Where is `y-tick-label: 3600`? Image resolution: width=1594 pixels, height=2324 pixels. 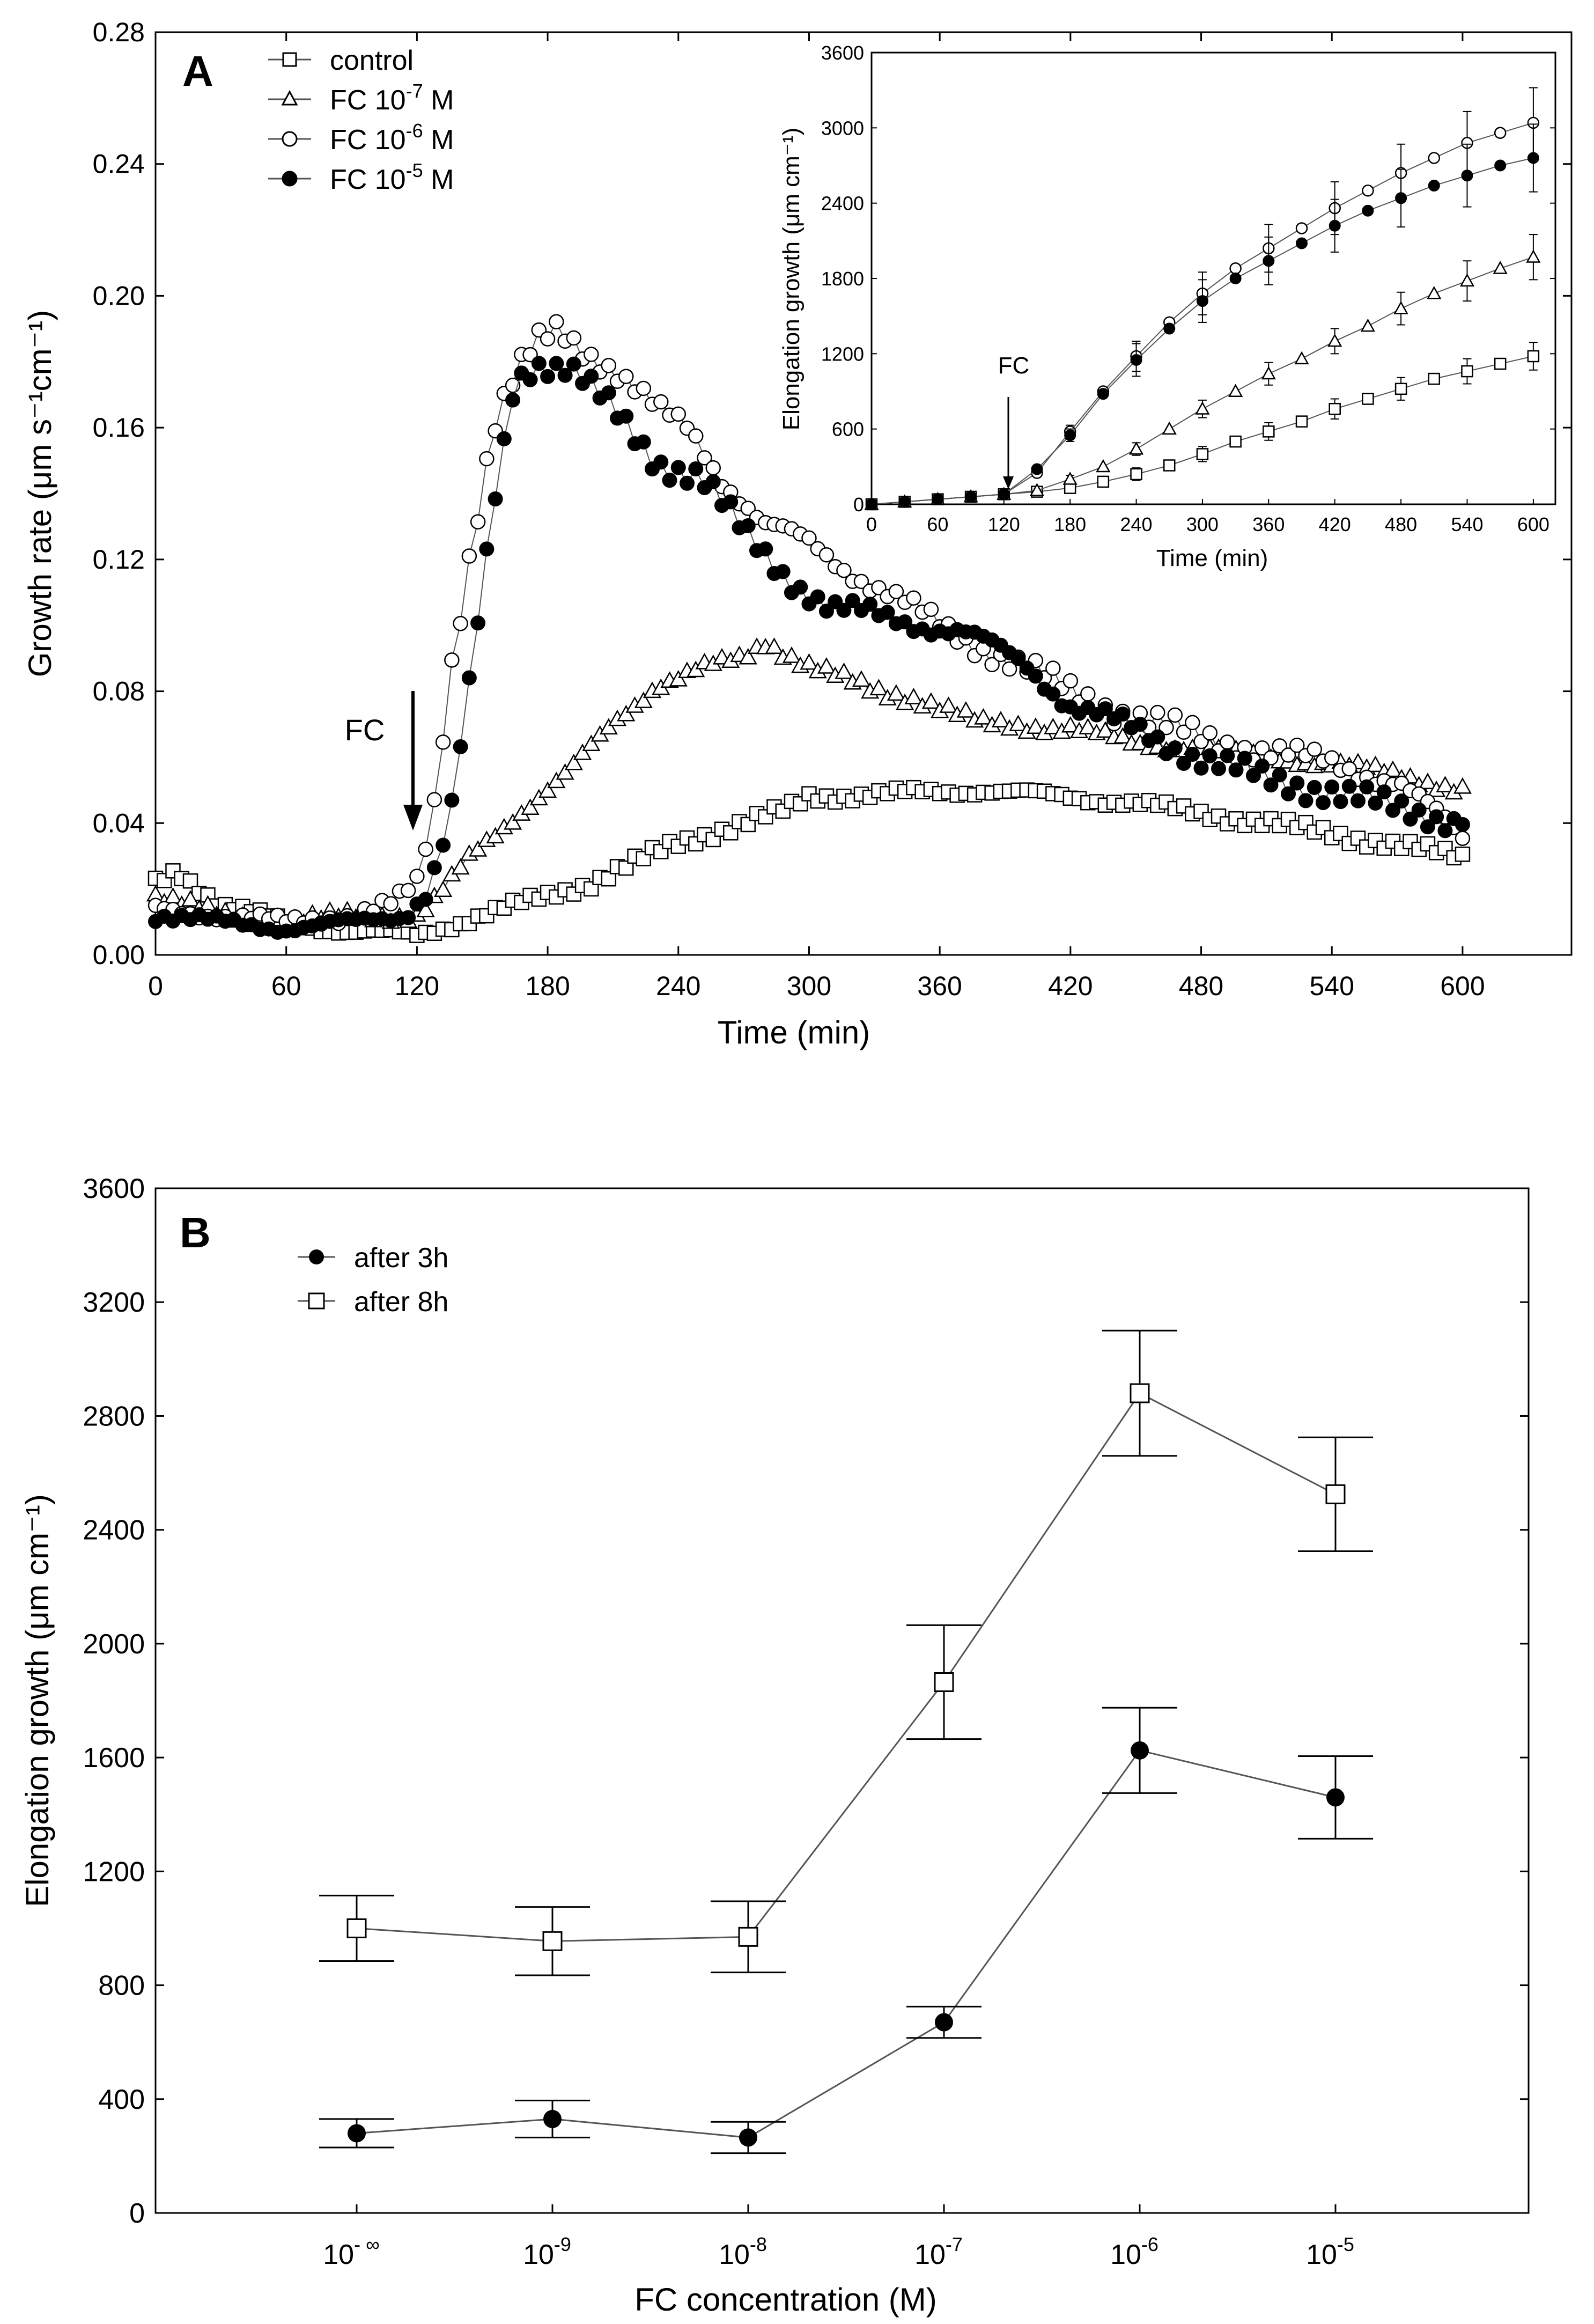 y-tick-label: 3600 is located at coordinates (114, 1188).